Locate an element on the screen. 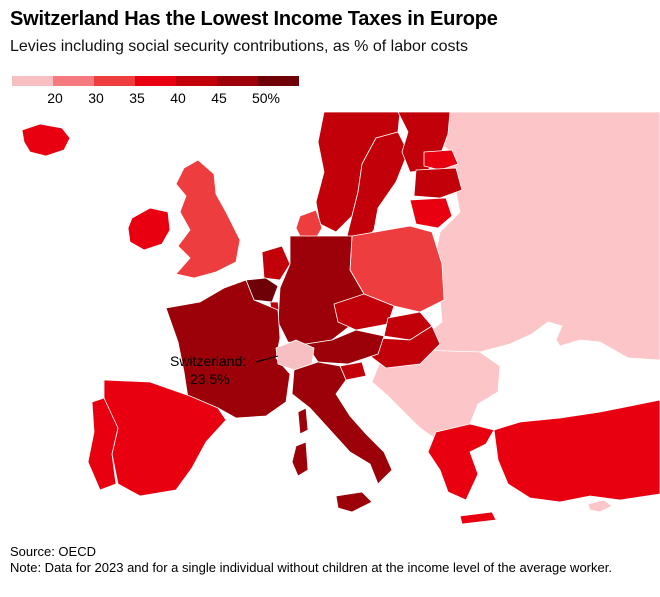 This screenshot has height=597, width=660. legend: 20 30 35 40 45 50% is located at coordinates (162, 93).